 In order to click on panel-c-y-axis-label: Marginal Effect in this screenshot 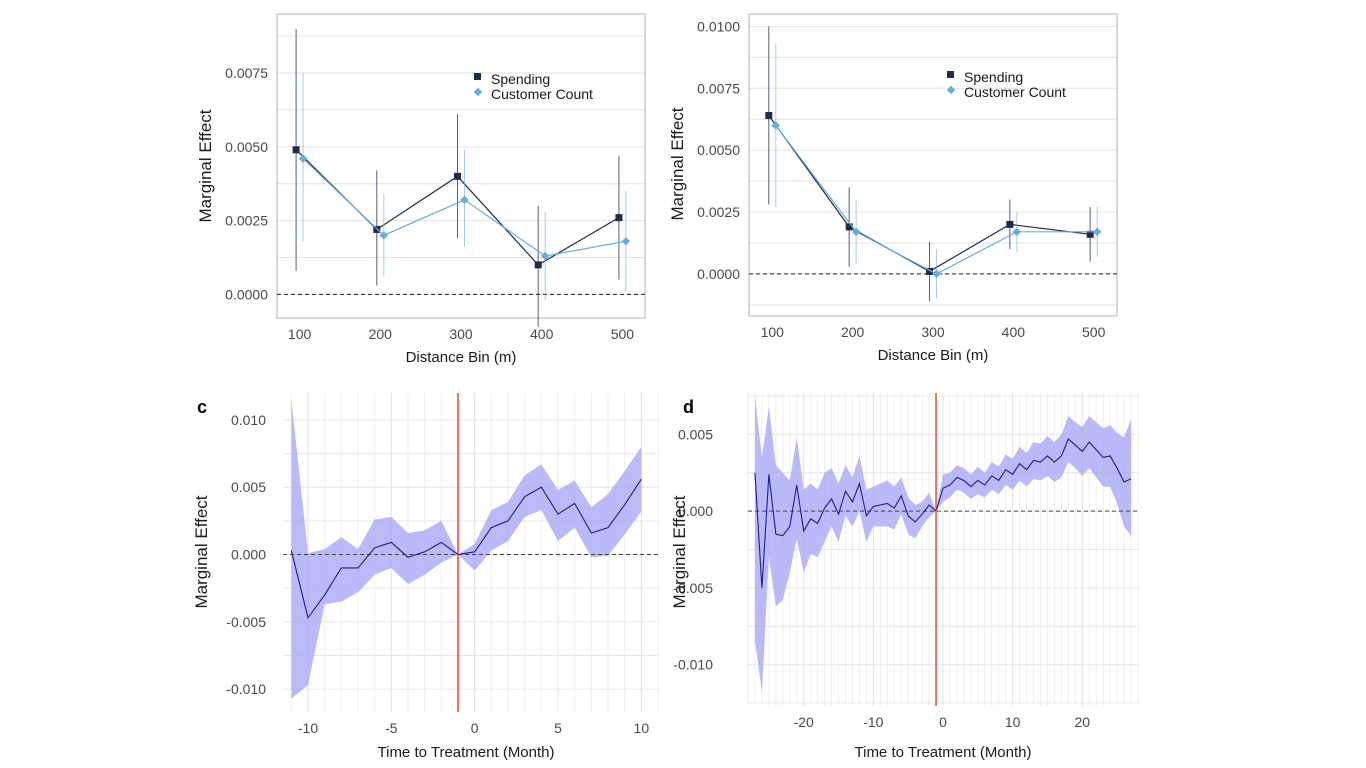, I will do `click(201, 551)`.